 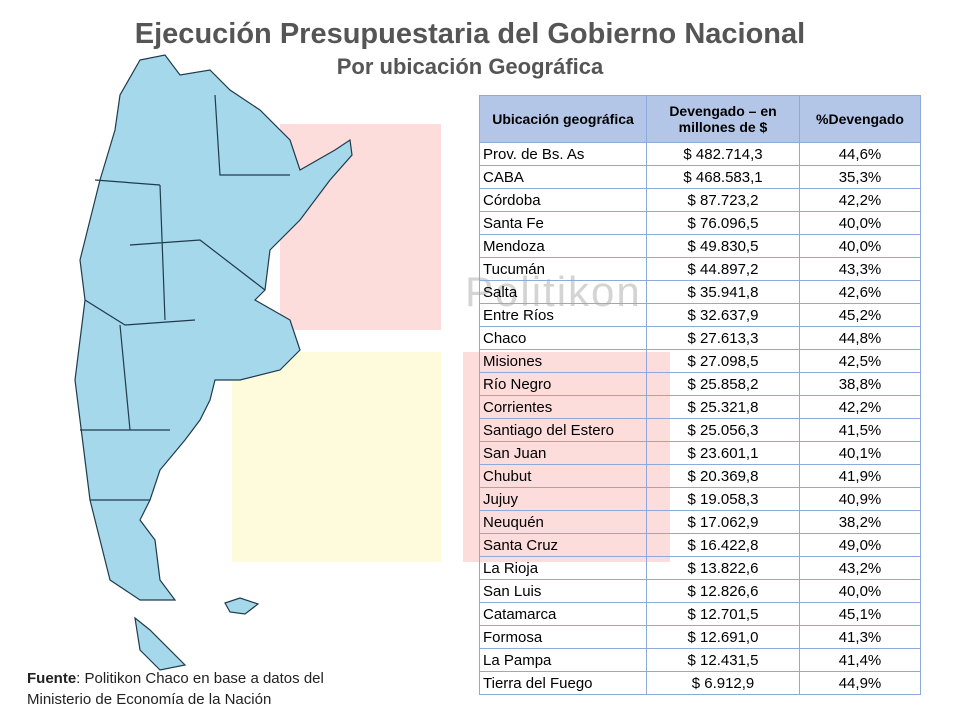 I want to click on table-row: Río Negro $ 25.858,2 38,8%, so click(x=700, y=384).